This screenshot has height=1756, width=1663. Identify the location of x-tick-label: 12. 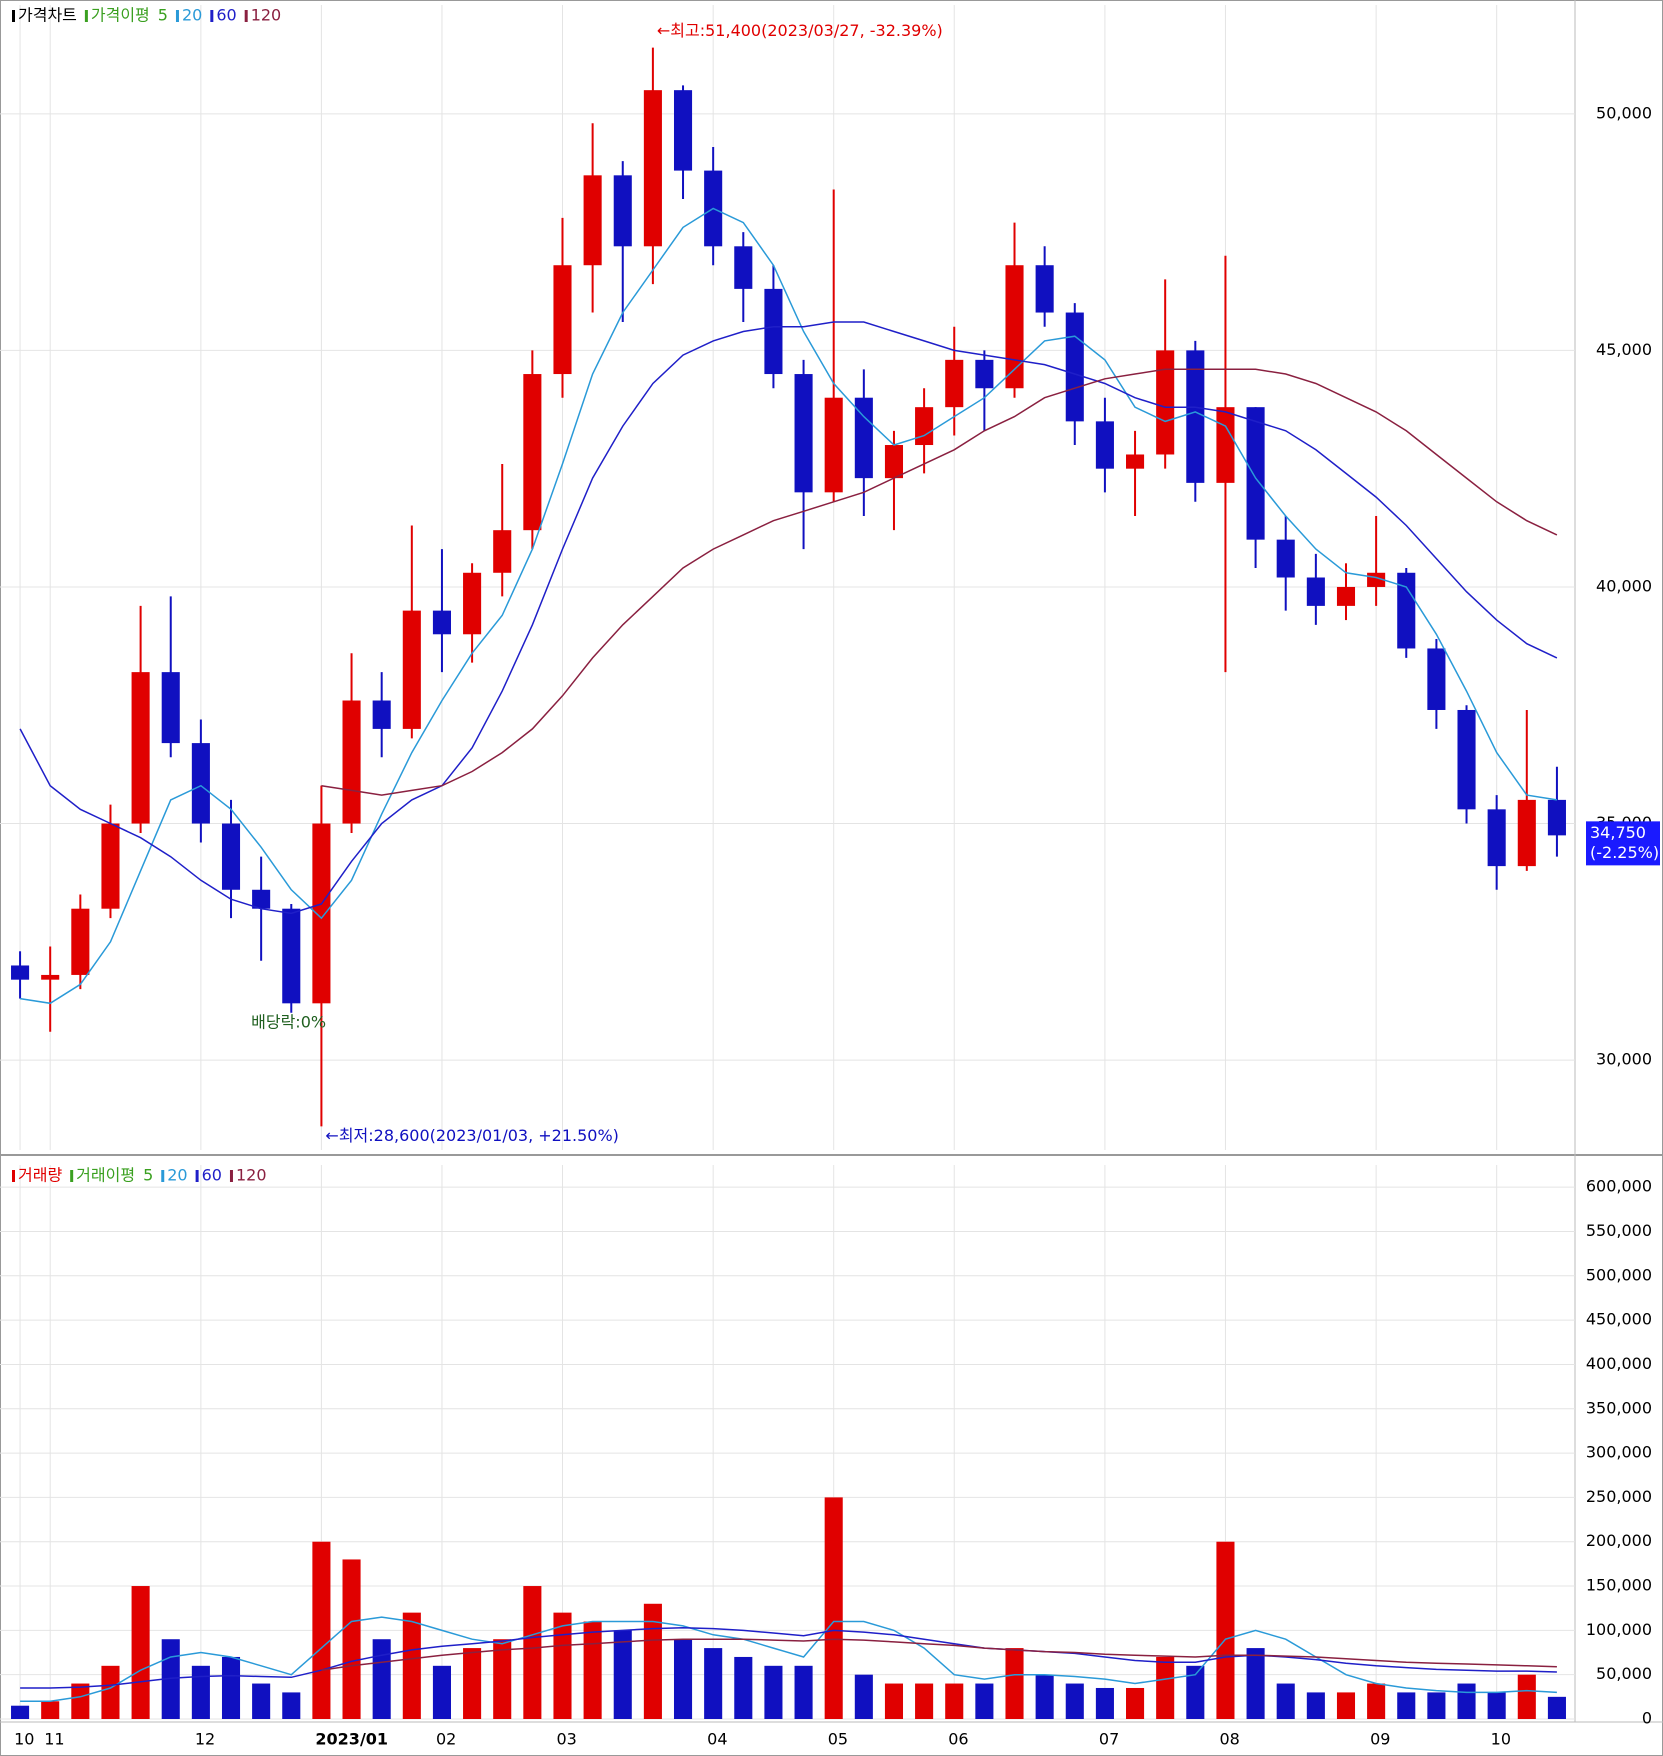
(205, 1739).